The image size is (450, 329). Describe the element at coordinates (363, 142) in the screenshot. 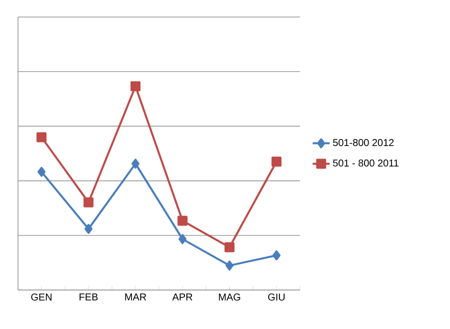

I see `legend-label: 501-800 2012` at that location.